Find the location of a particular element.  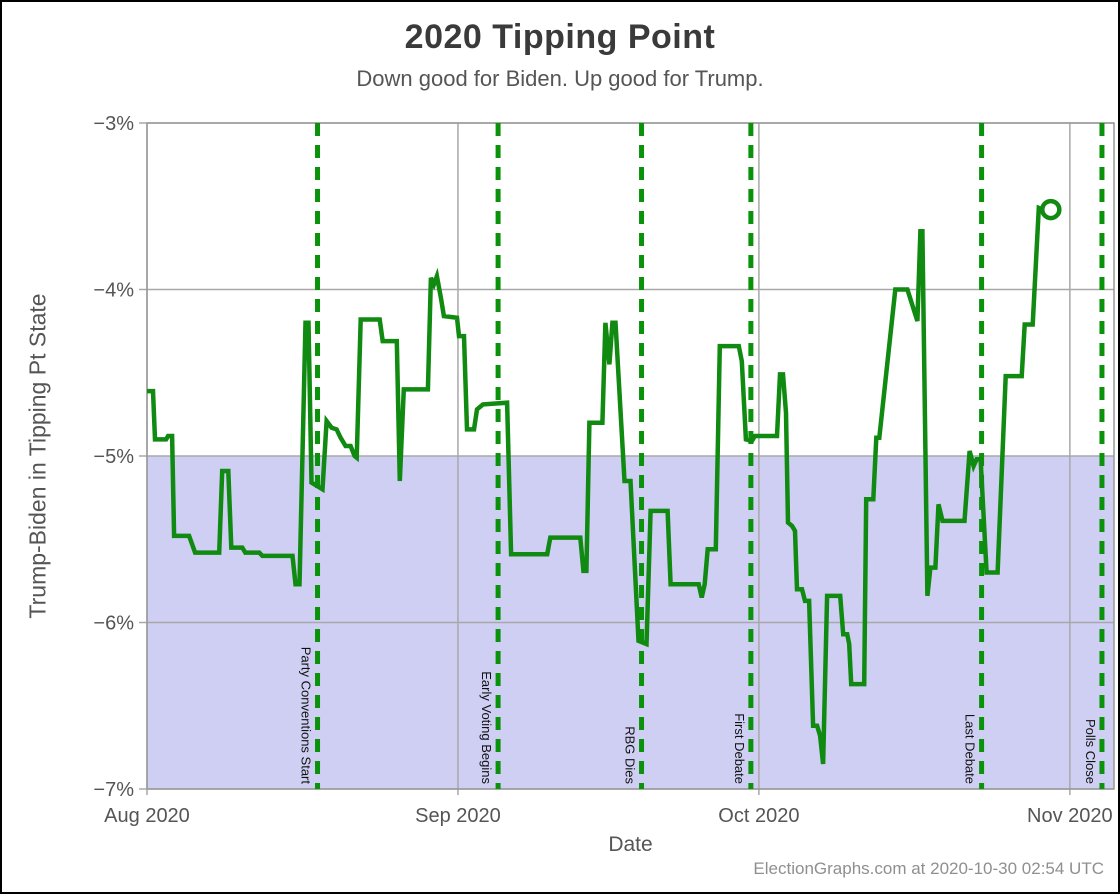

x-tick-label: Sep 2020 is located at coordinates (458, 816).